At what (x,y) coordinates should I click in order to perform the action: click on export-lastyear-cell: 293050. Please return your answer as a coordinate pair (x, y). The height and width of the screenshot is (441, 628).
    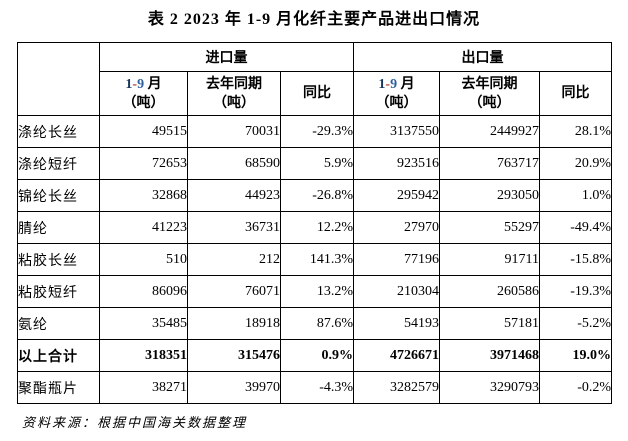
    Looking at the image, I should click on (490, 195).